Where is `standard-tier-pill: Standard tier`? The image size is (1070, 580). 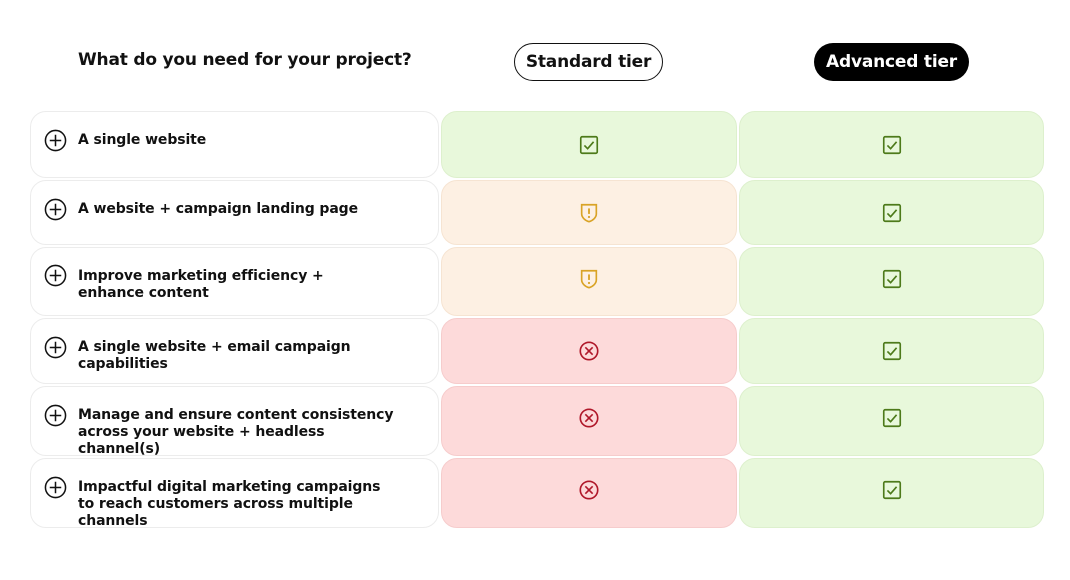
standard-tier-pill: Standard tier is located at coordinates (588, 62).